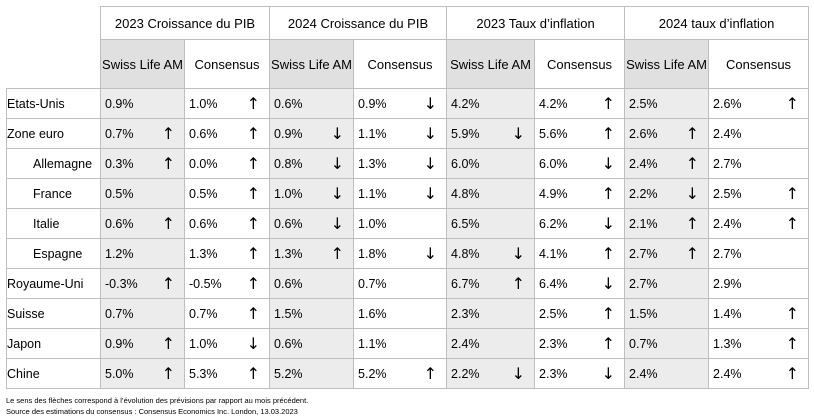  I want to click on swisslife-value-cell: 0.7%, so click(142, 313).